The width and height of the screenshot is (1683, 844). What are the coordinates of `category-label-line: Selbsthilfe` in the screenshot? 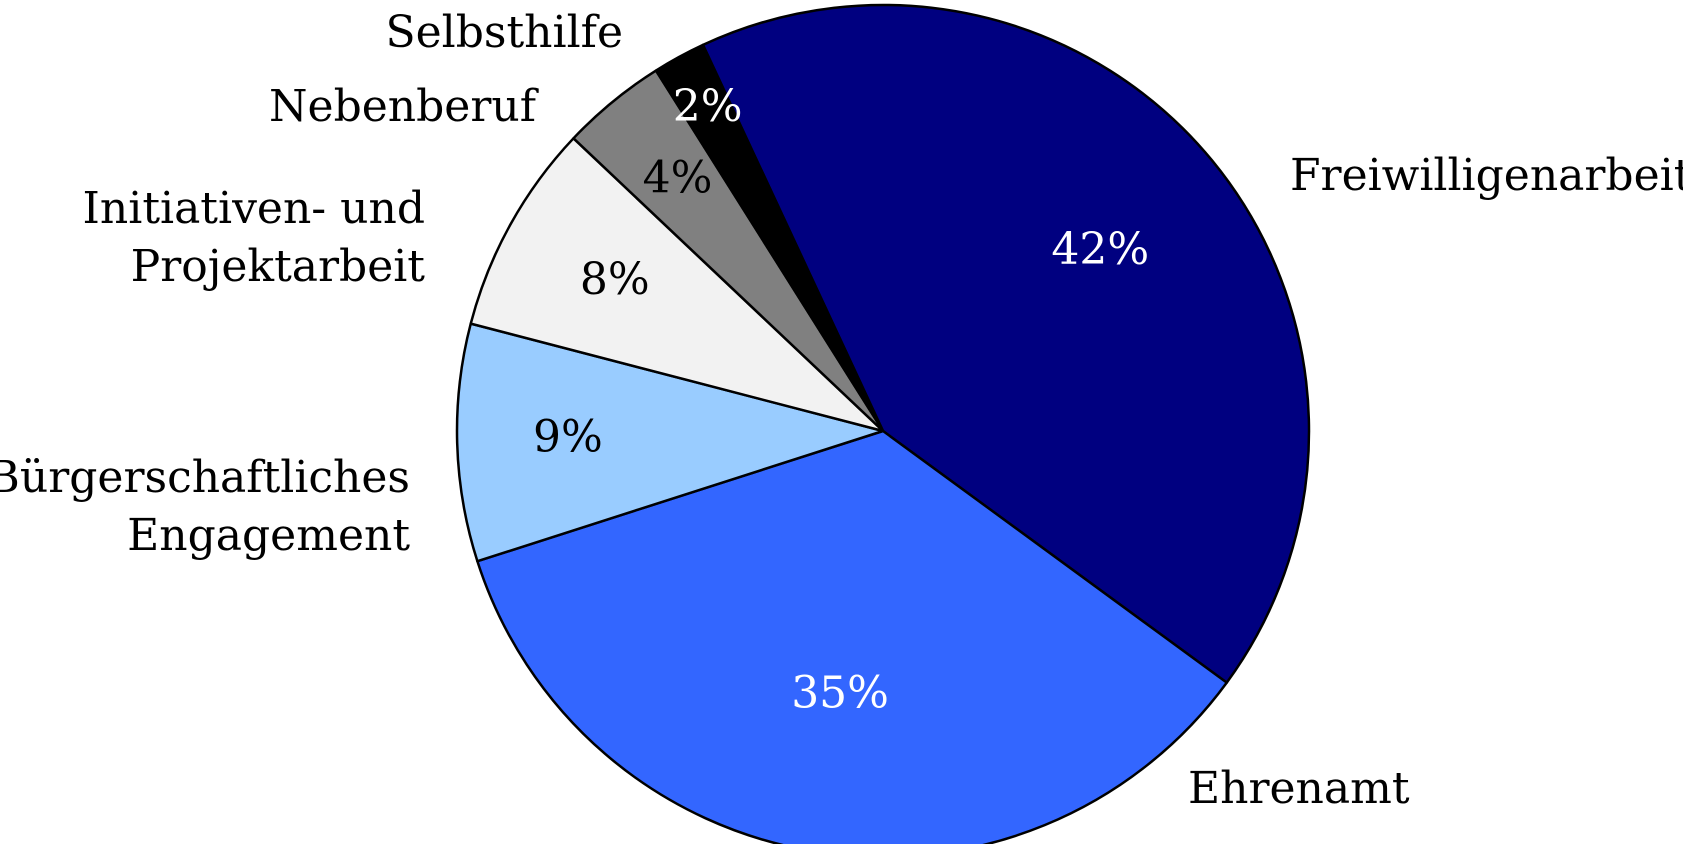 It's located at (505, 32).